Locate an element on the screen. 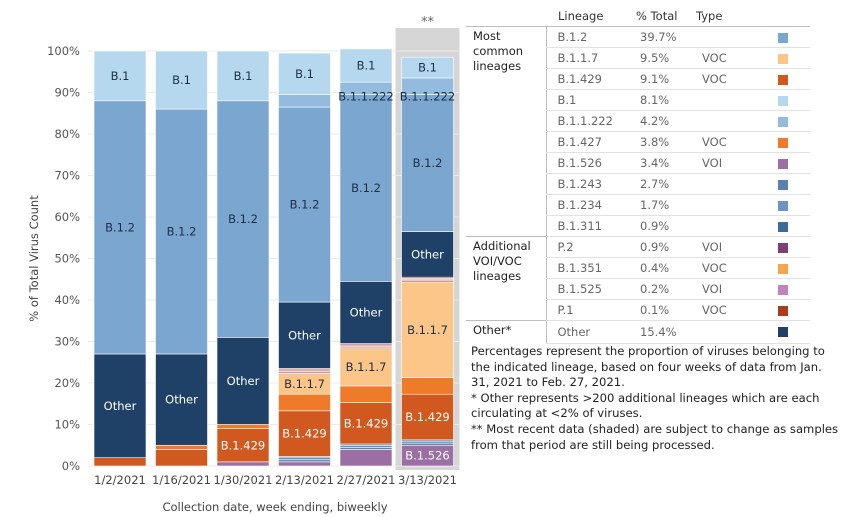 This screenshot has width=850, height=517. y-tick-label: 100% is located at coordinates (63, 51).